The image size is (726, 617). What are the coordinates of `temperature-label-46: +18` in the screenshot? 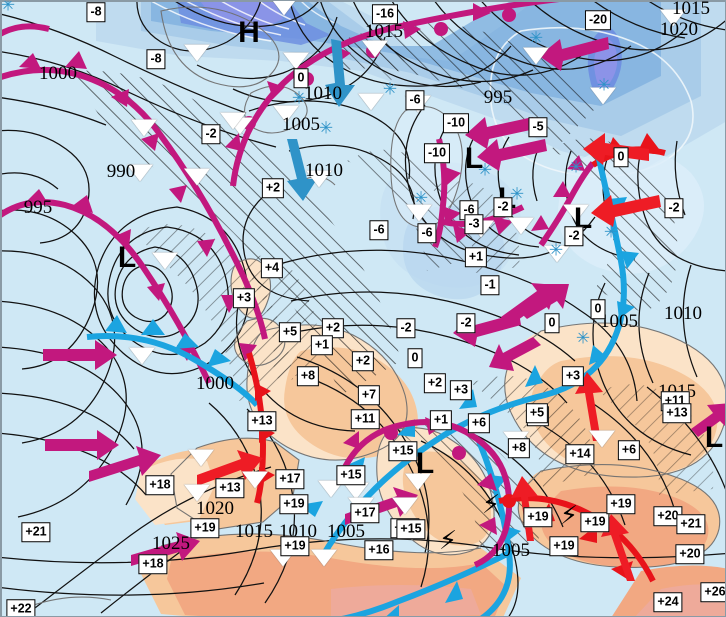 It's located at (160, 485).